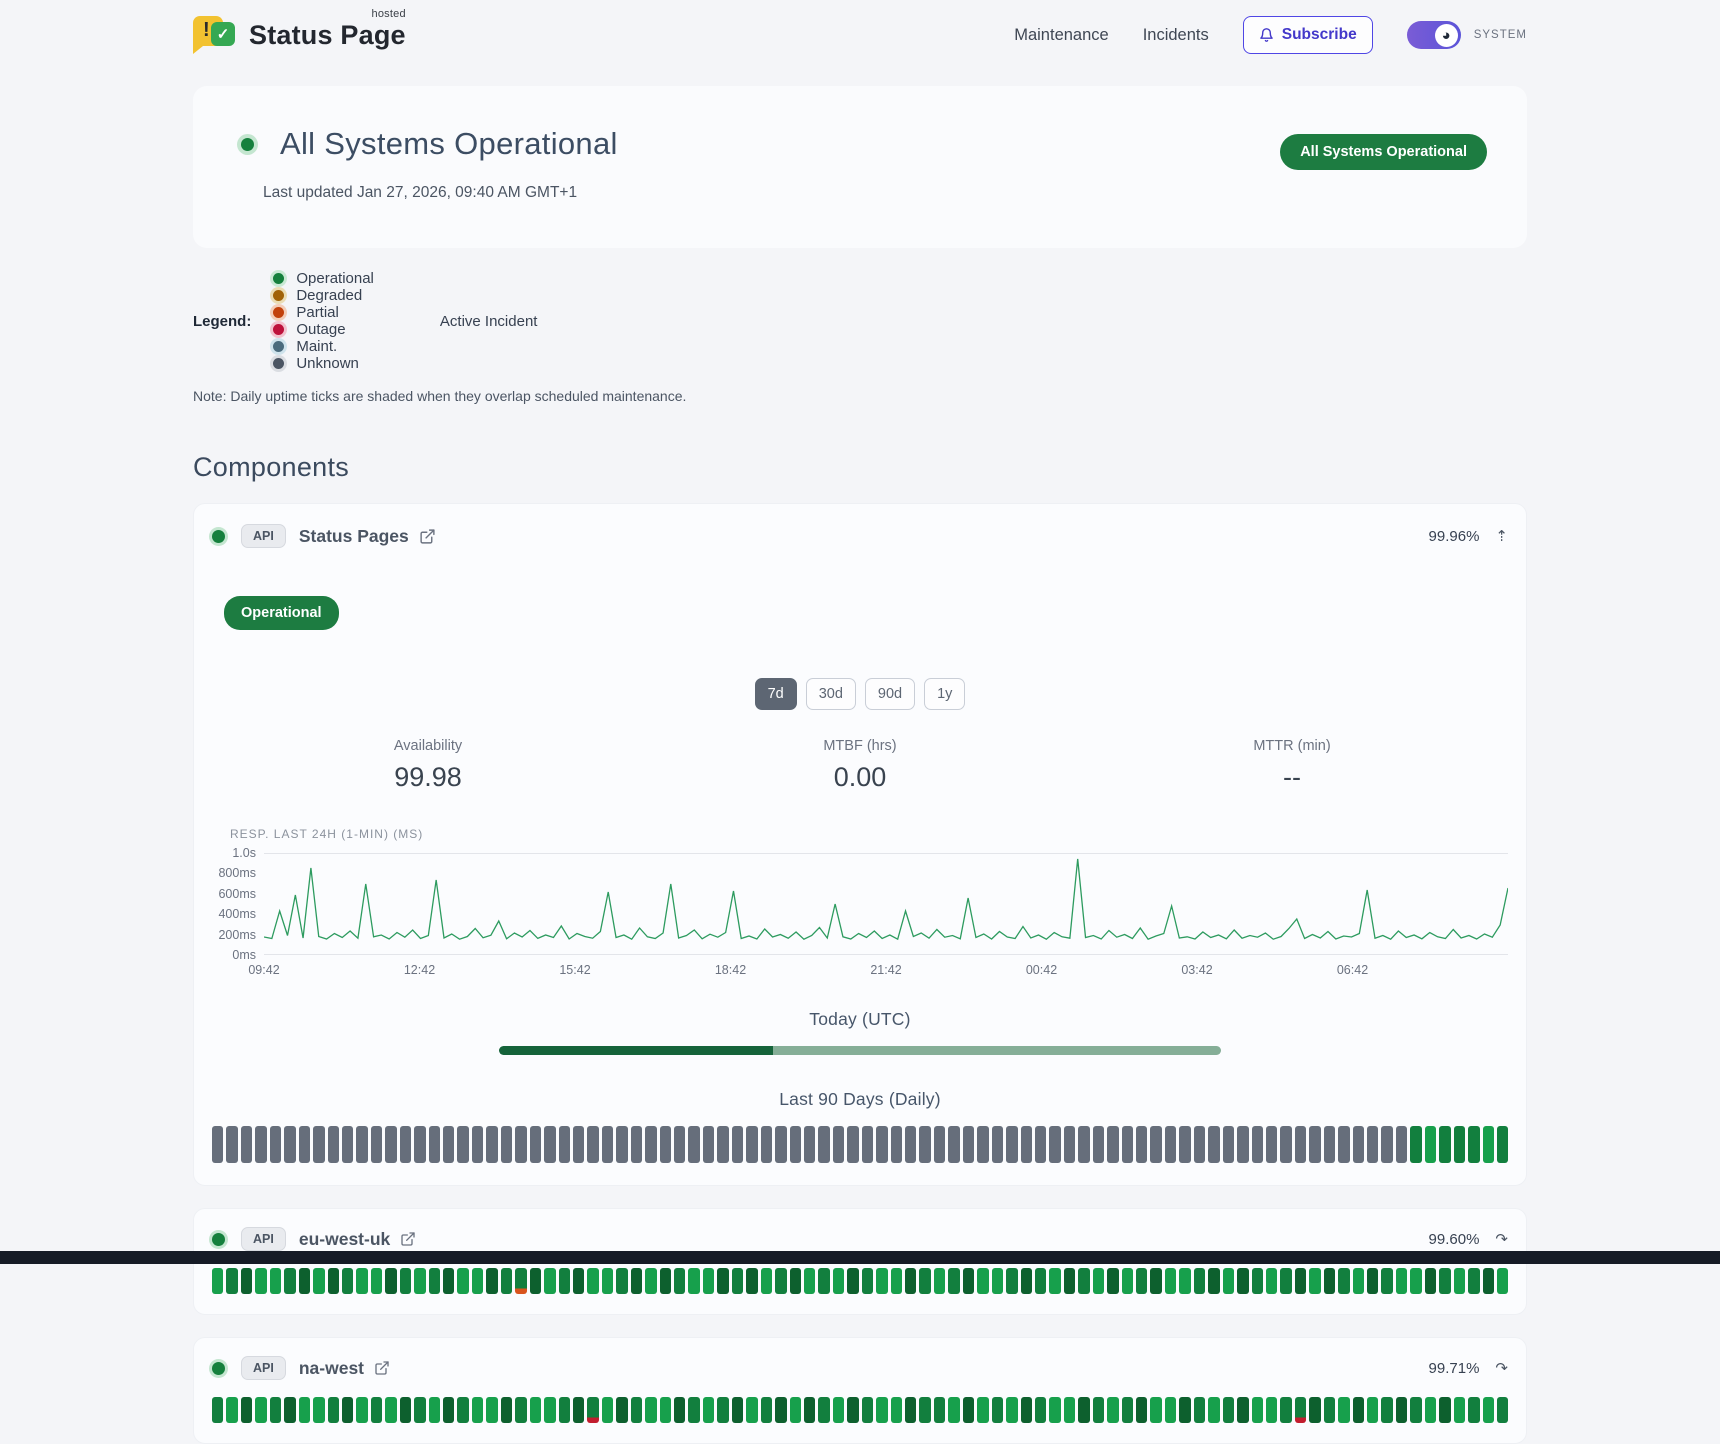 The height and width of the screenshot is (1444, 1720). Describe the element at coordinates (1175, 34) in the screenshot. I see `nav-incidents: Incidents` at that location.